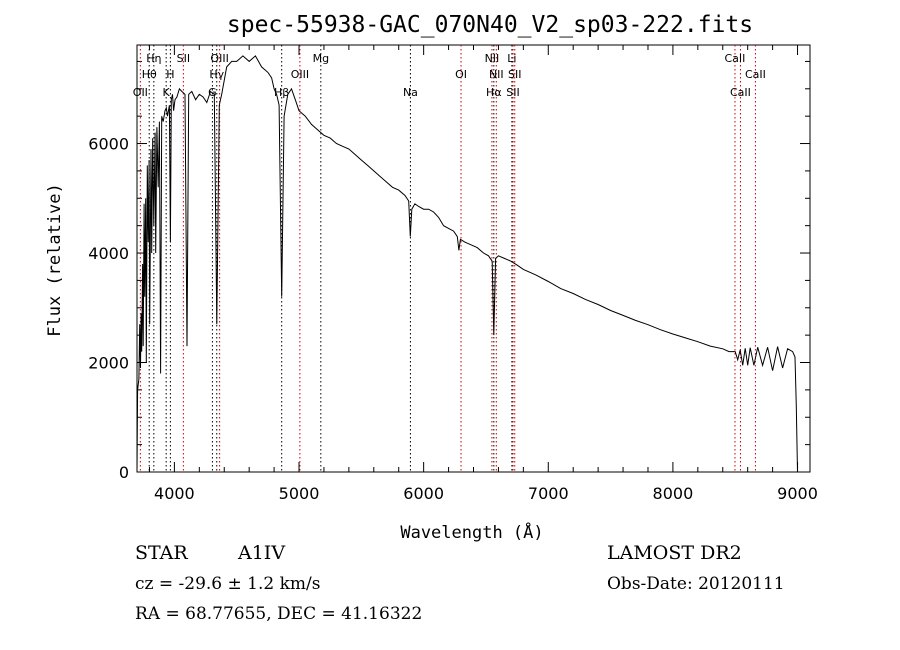  What do you see at coordinates (124, 472) in the screenshot?
I see `y-tick-label: 0` at bounding box center [124, 472].